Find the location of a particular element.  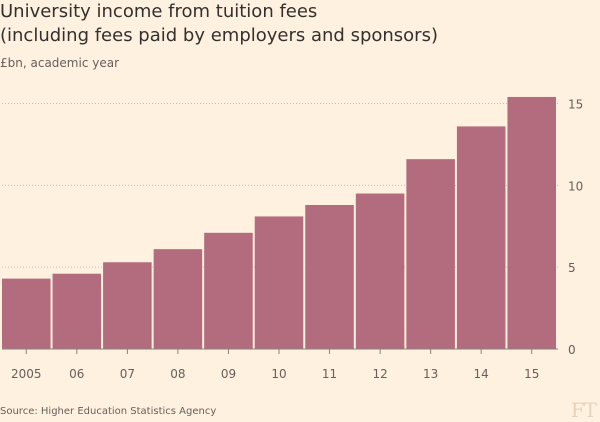

ft-logo: FT is located at coordinates (583, 410).